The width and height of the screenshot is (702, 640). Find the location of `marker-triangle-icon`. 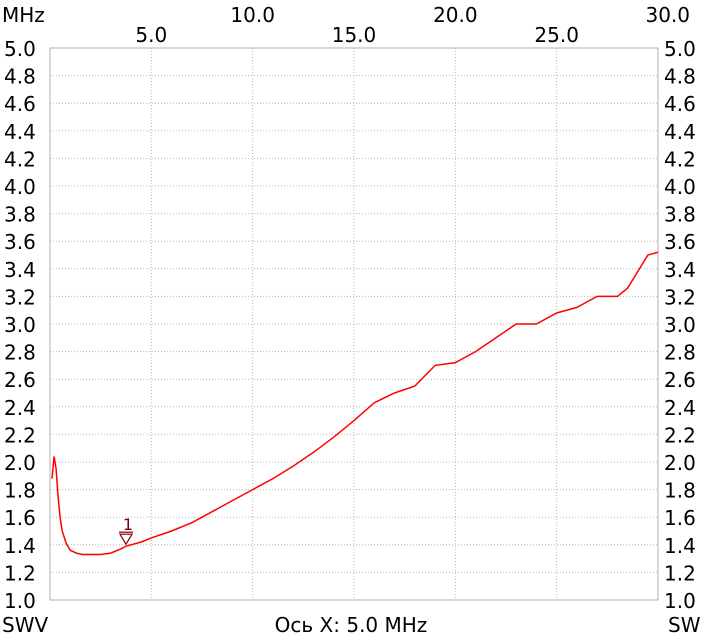

marker-triangle-icon is located at coordinates (126, 539).